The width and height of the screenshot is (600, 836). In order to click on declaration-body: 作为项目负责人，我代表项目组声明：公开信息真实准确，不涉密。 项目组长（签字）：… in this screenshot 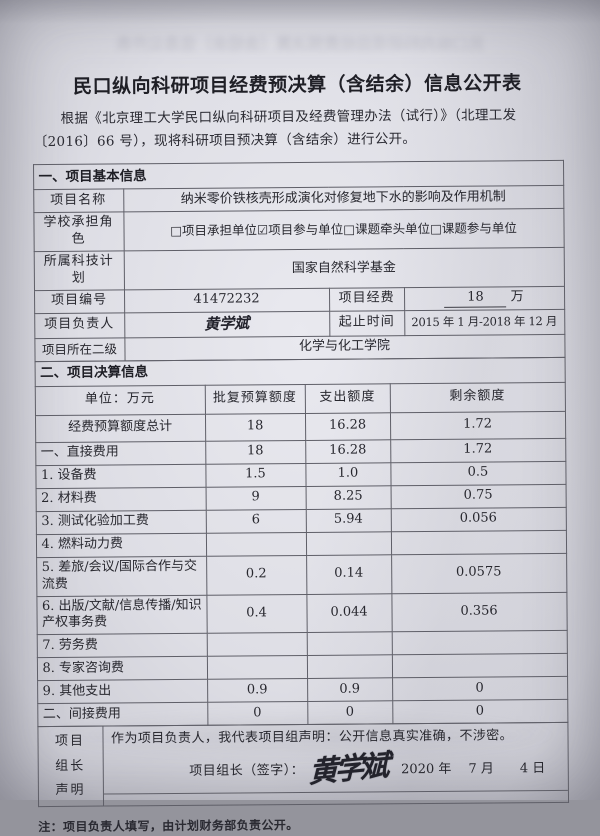, I will do `click(335, 764)`.